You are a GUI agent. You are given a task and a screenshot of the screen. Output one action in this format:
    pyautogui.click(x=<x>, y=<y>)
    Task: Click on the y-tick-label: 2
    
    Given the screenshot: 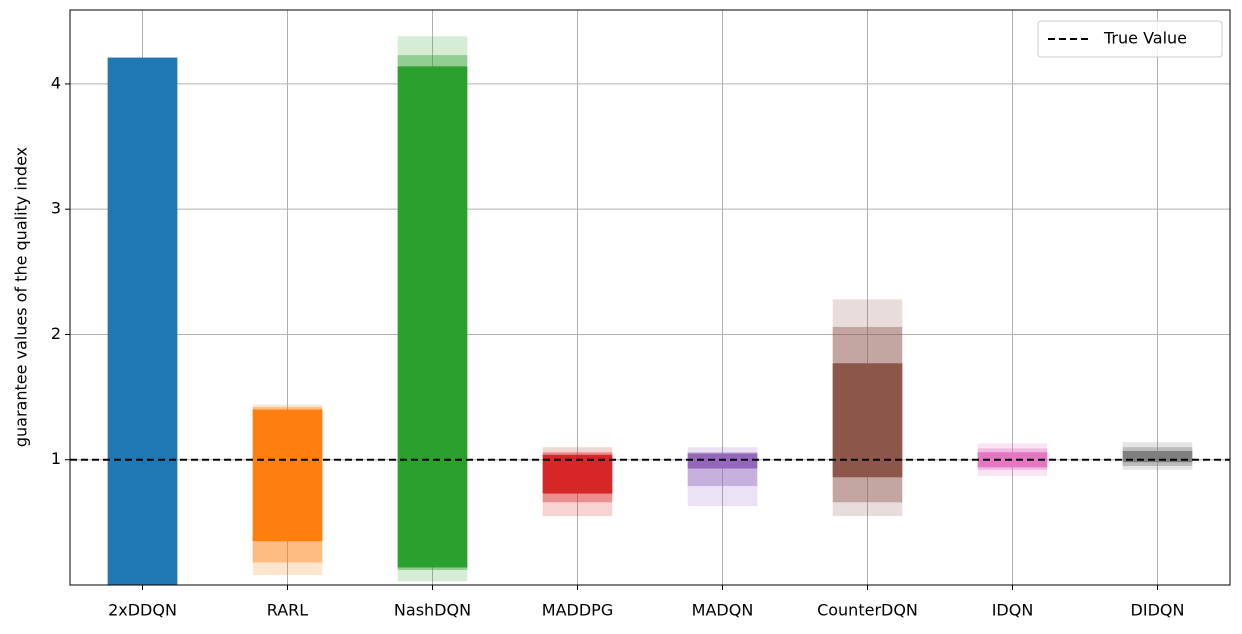 What is the action you would take?
    pyautogui.click(x=56, y=333)
    